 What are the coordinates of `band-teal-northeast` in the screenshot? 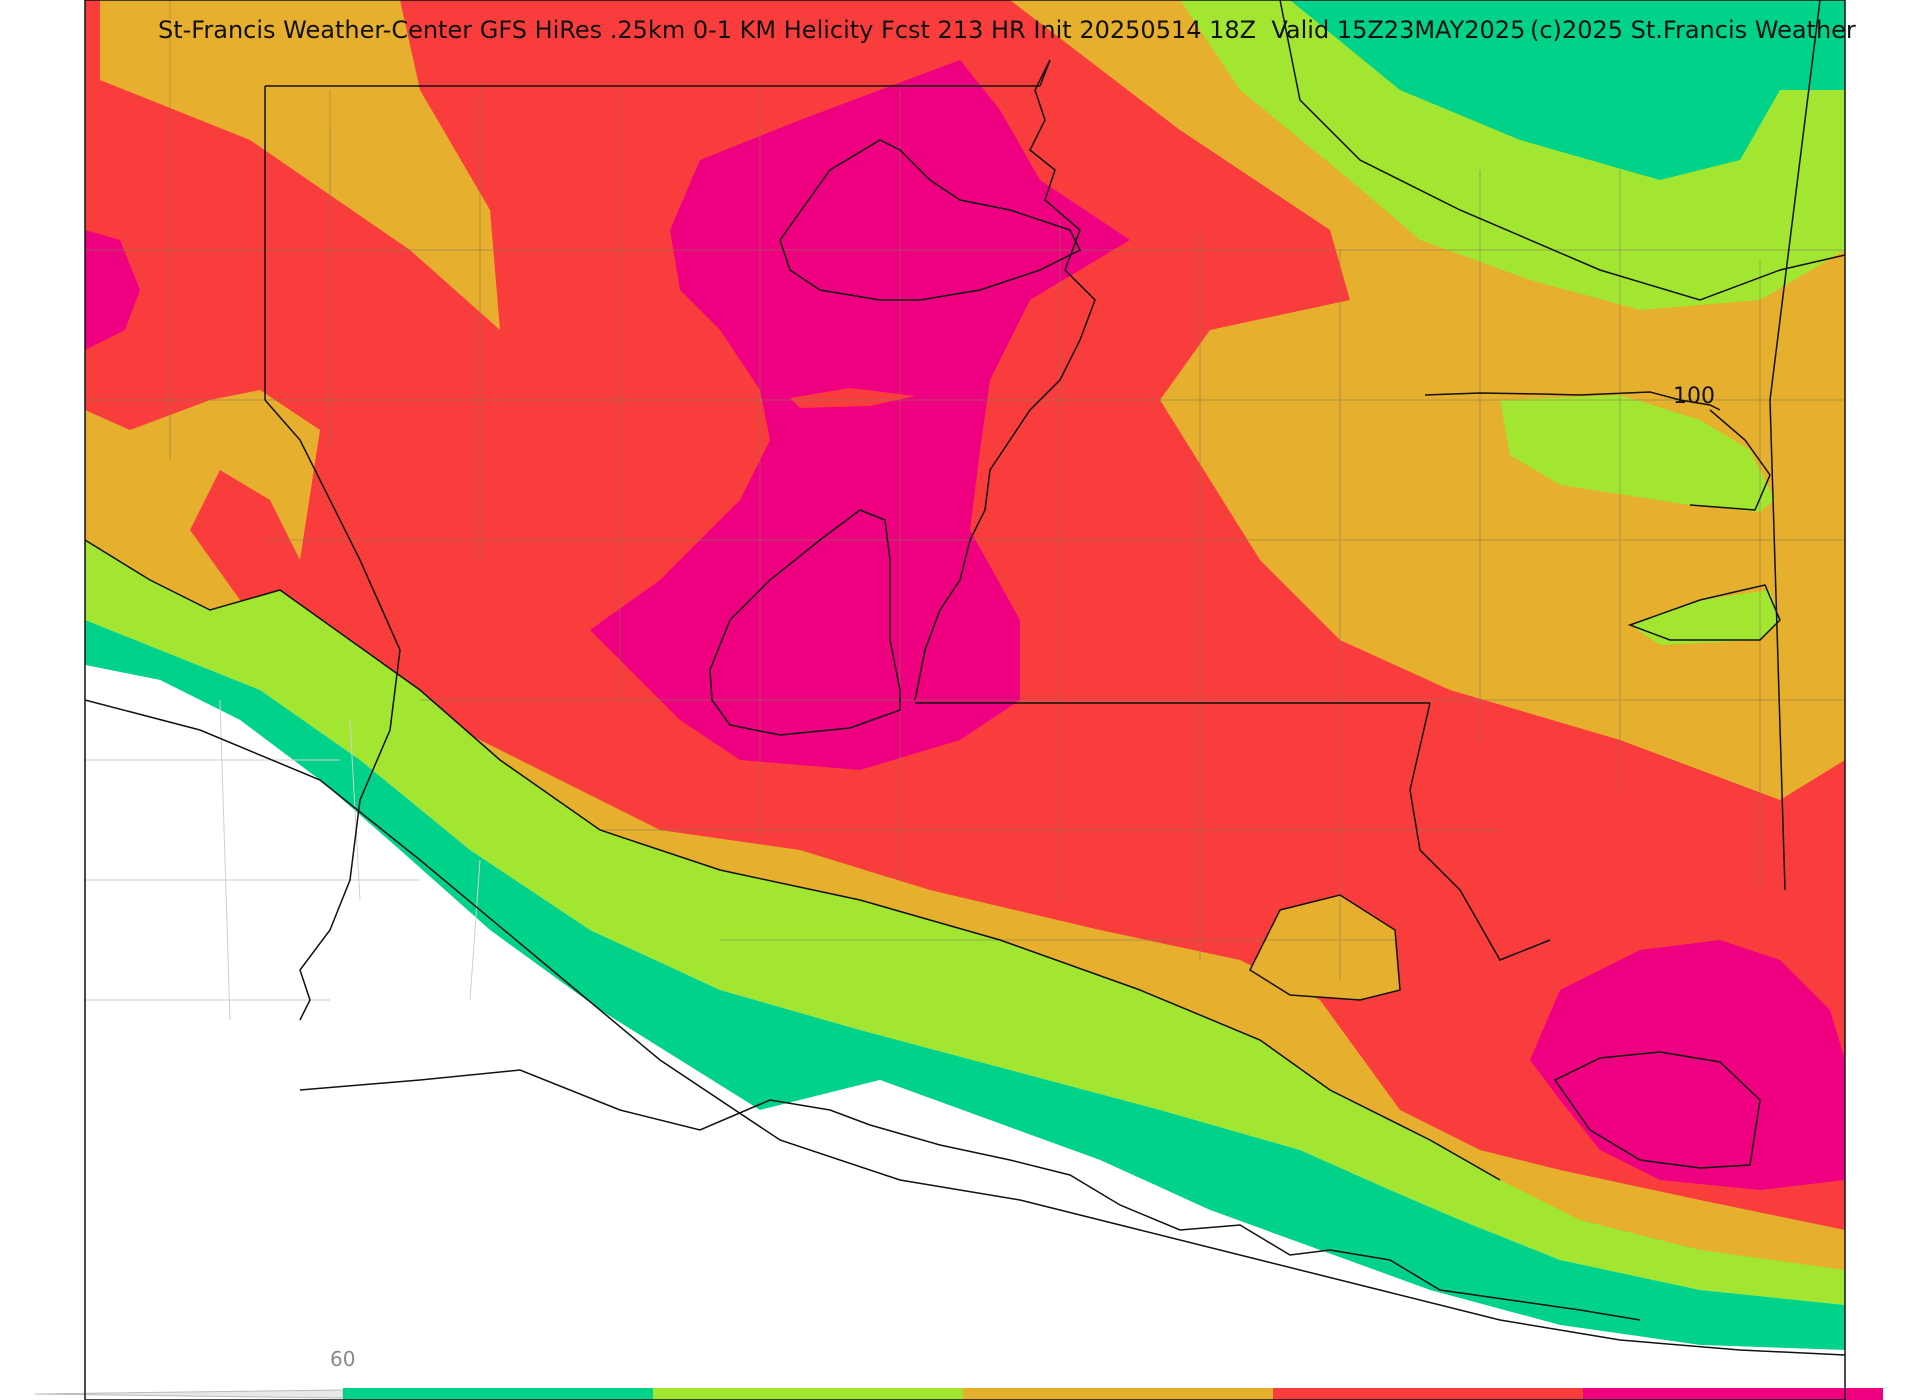 It's located at (1567, 90).